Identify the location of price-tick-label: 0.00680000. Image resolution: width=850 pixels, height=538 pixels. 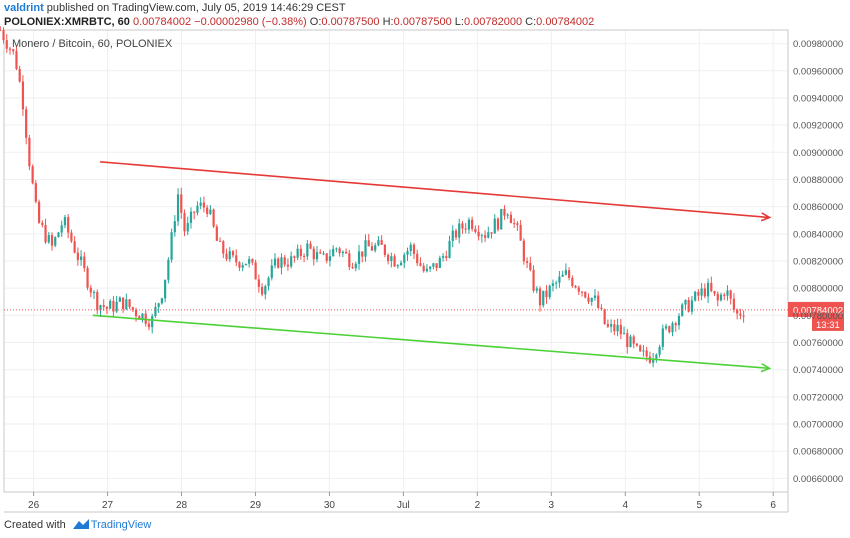
(818, 452).